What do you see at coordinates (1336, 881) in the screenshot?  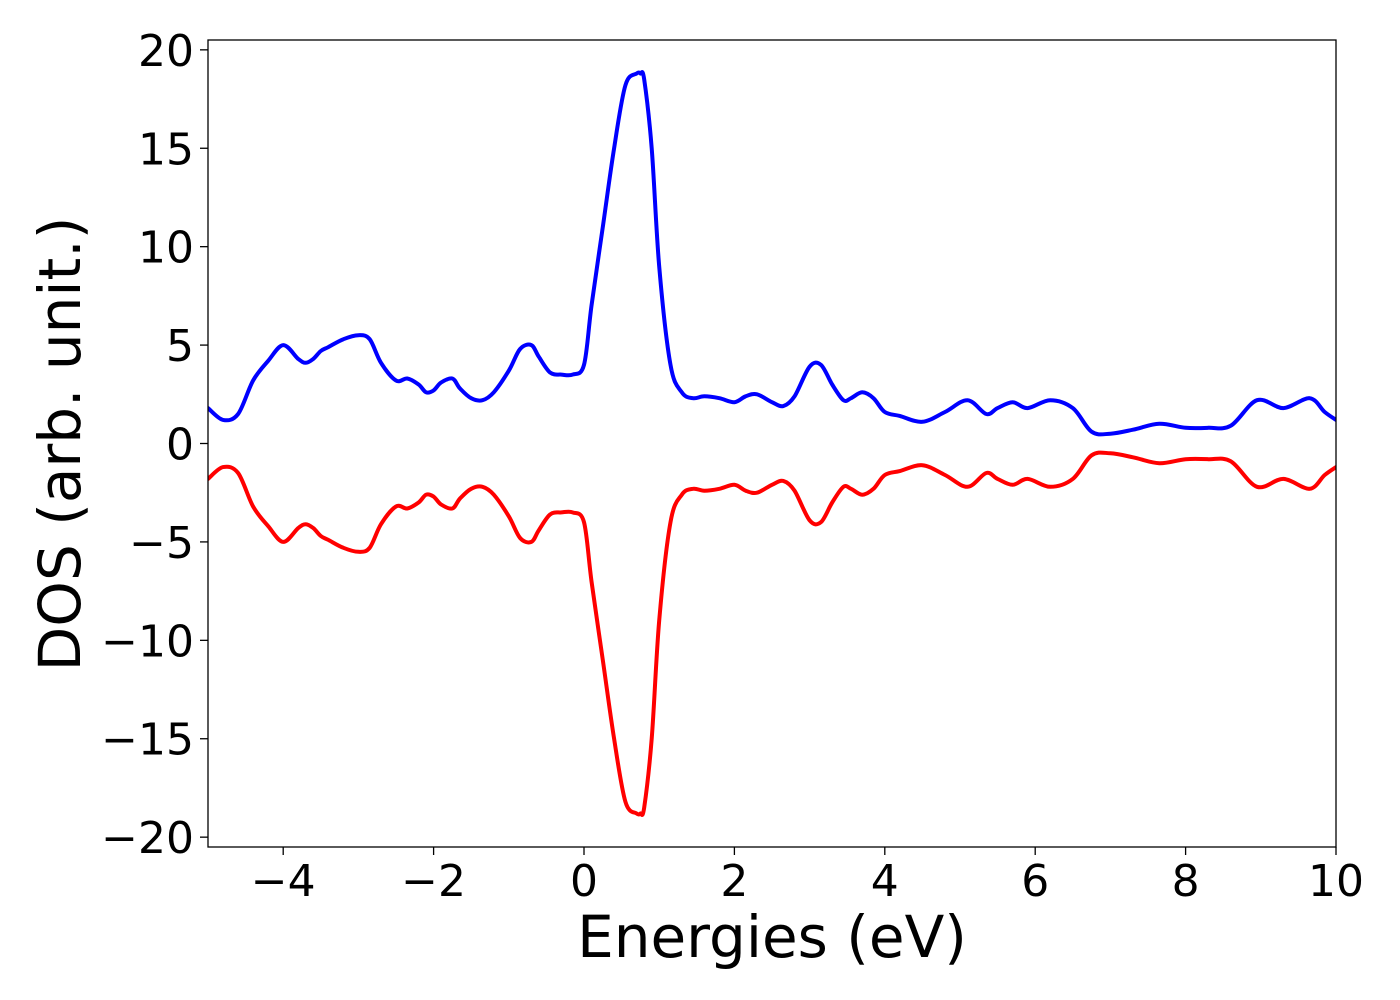 I see `x-tick-label: 10` at bounding box center [1336, 881].